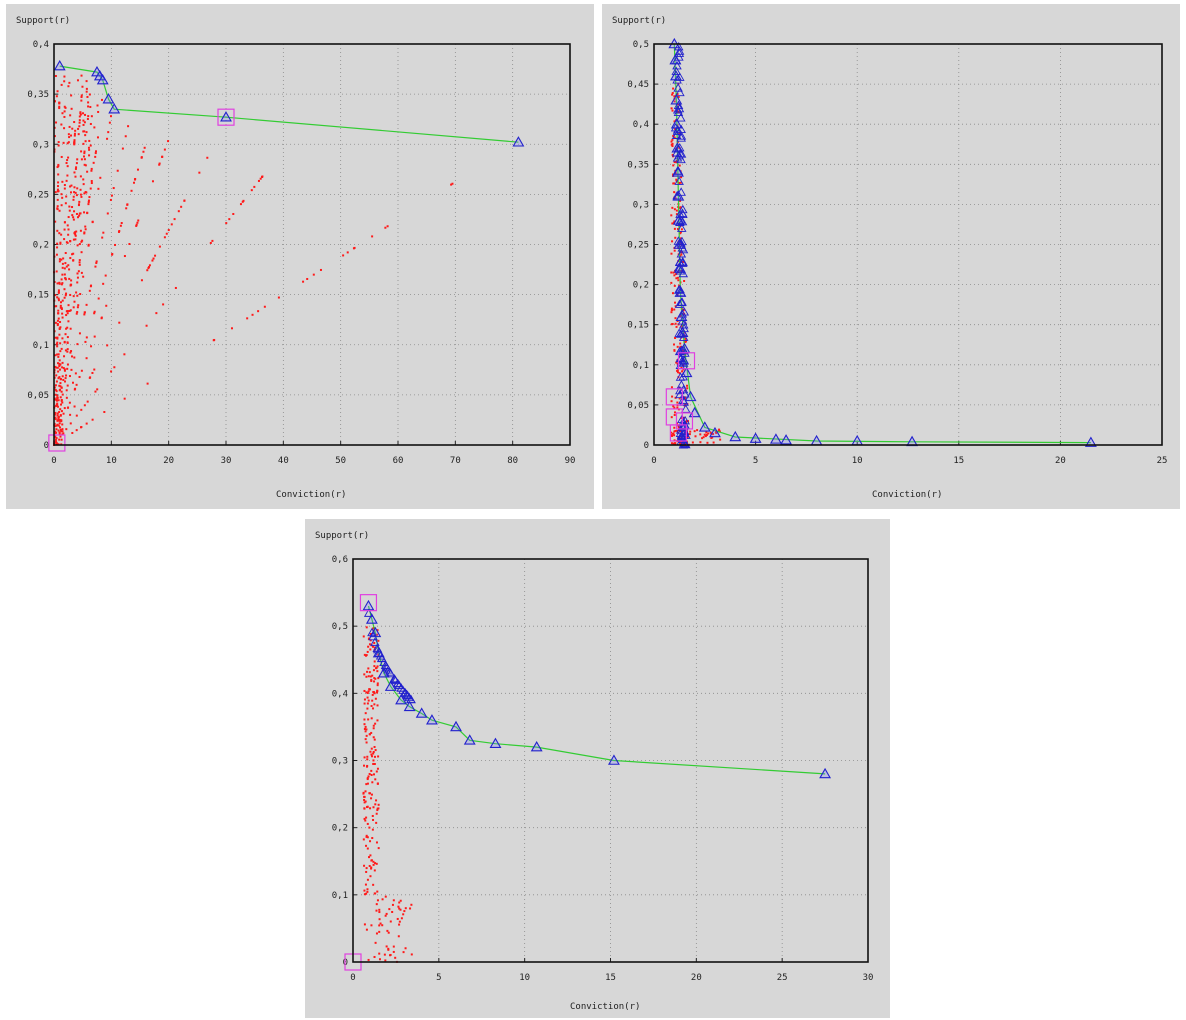 The image size is (1186, 1020). Describe the element at coordinates (868, 978) in the screenshot. I see `x-tick-label: 30` at that location.